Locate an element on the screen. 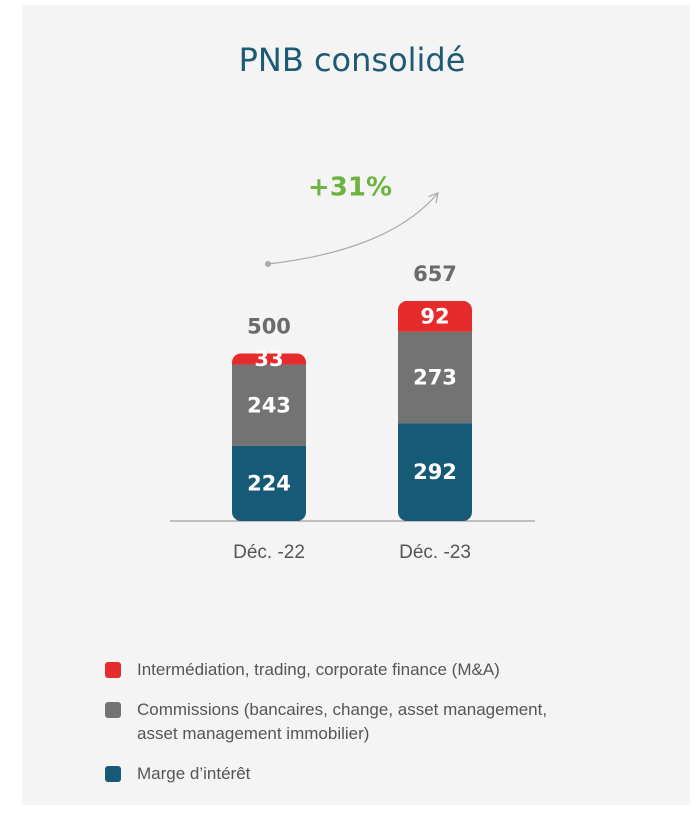 This screenshot has height=835, width=700. total-label: 657 is located at coordinates (435, 274).